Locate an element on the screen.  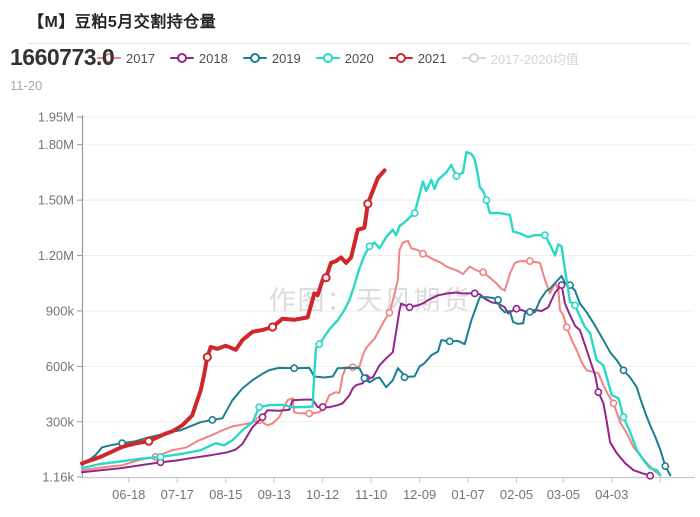
legend-item-label: 2020 is located at coordinates (359, 58).